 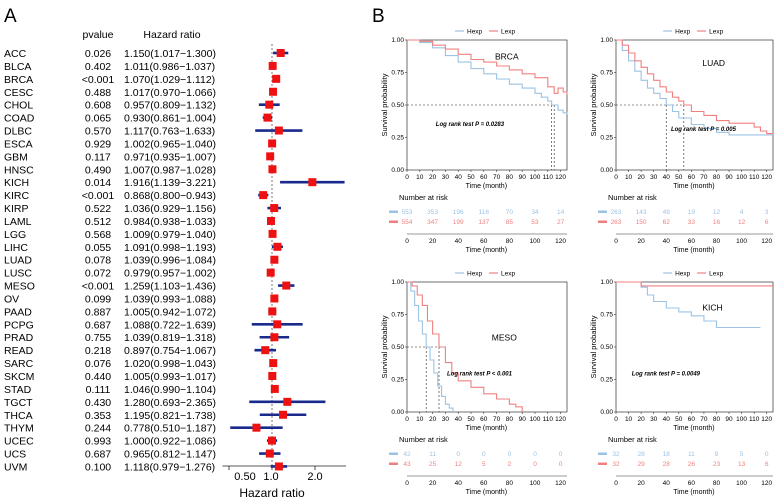 I want to click on forest-cancer-label: PRAD, so click(x=19, y=338).